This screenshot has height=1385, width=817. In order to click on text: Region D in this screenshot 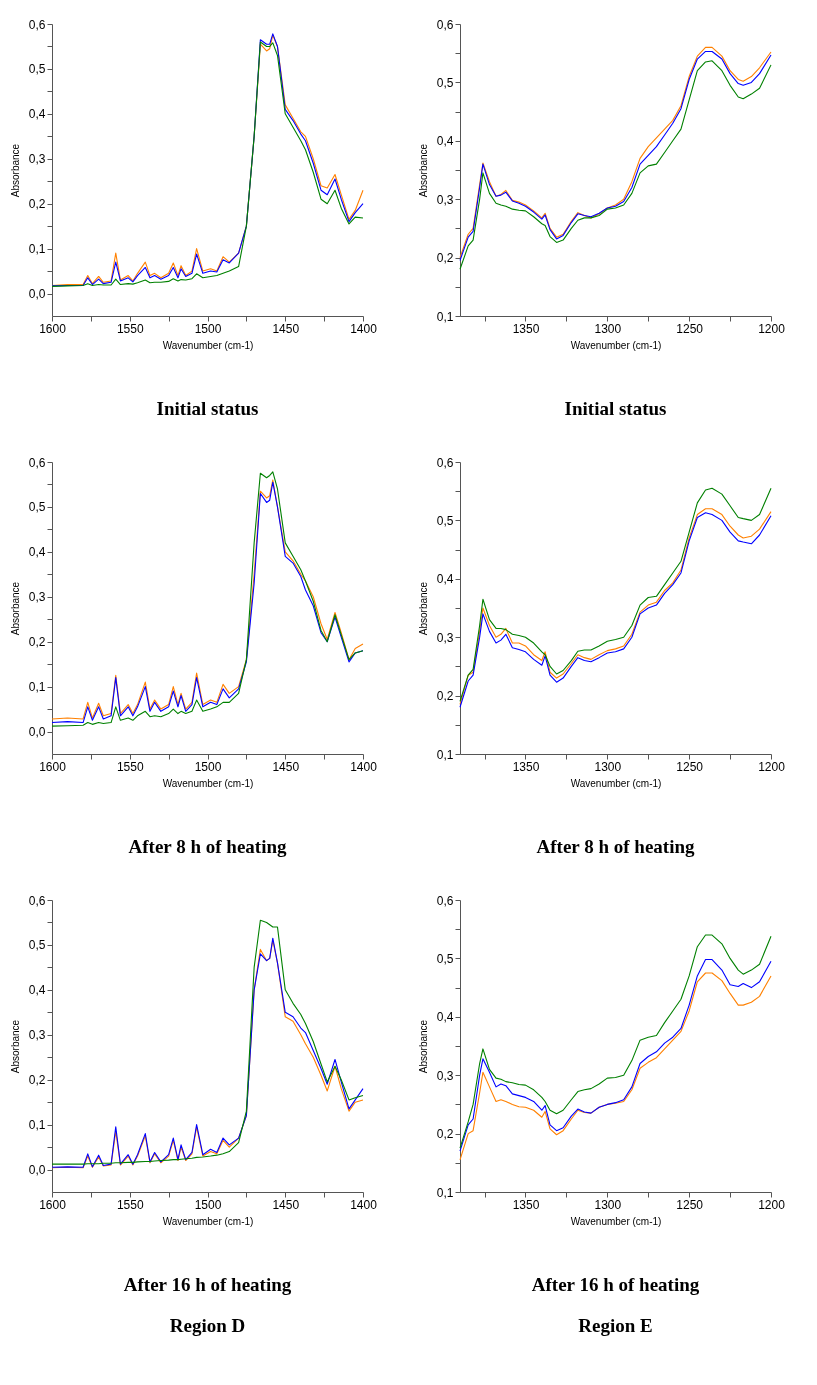, I will do `click(207, 1325)`.